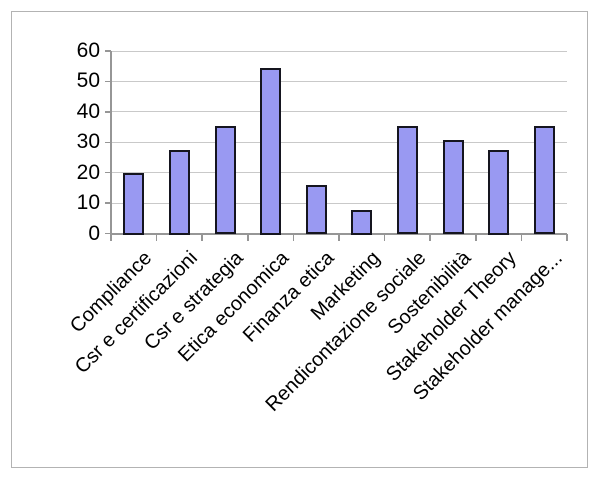 This screenshot has width=600, height=484. I want to click on y-axis-tick-label: 40, so click(88, 111).